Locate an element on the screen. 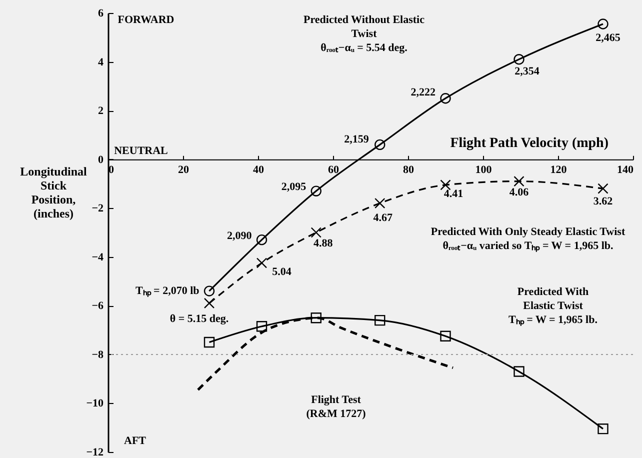 This screenshot has height=458, width=642. annotation: 4.41 is located at coordinates (454, 194).